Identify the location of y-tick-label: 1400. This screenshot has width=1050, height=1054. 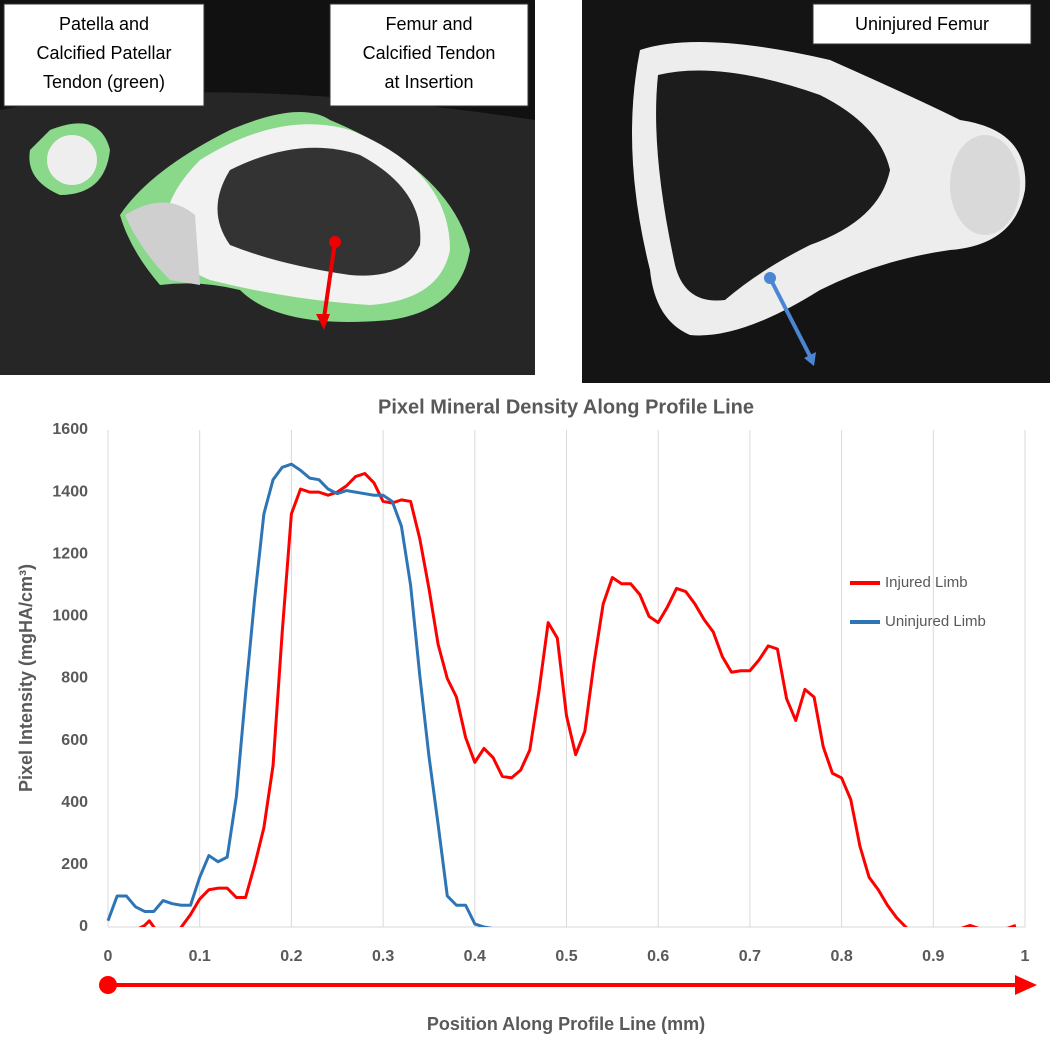
(70, 491).